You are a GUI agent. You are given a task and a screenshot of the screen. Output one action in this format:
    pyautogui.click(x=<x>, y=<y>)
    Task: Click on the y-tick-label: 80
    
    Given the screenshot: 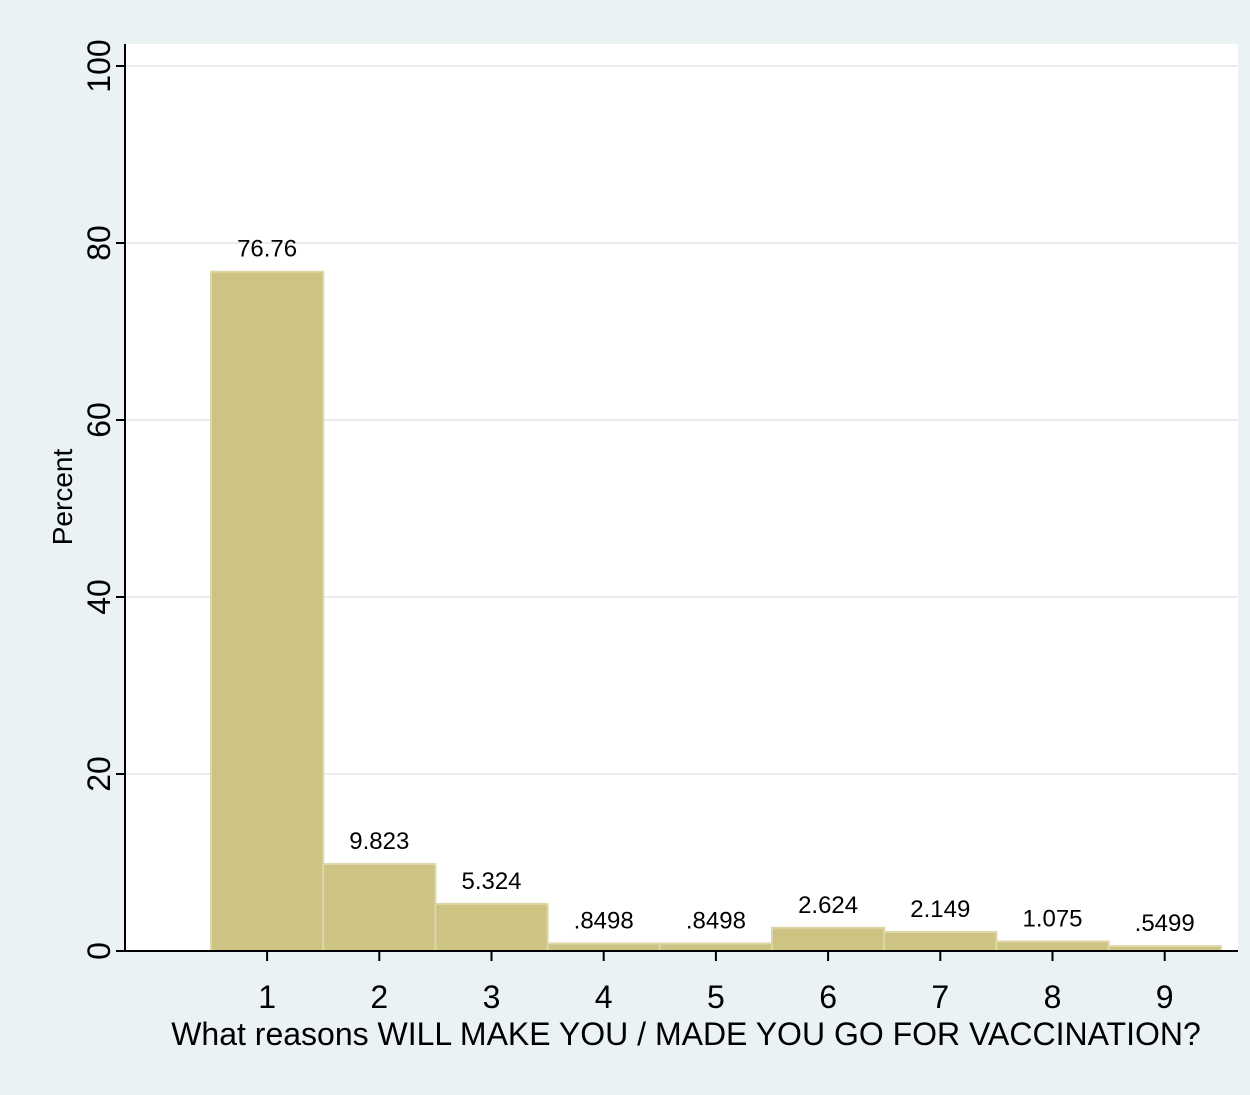 What is the action you would take?
    pyautogui.click(x=99, y=243)
    